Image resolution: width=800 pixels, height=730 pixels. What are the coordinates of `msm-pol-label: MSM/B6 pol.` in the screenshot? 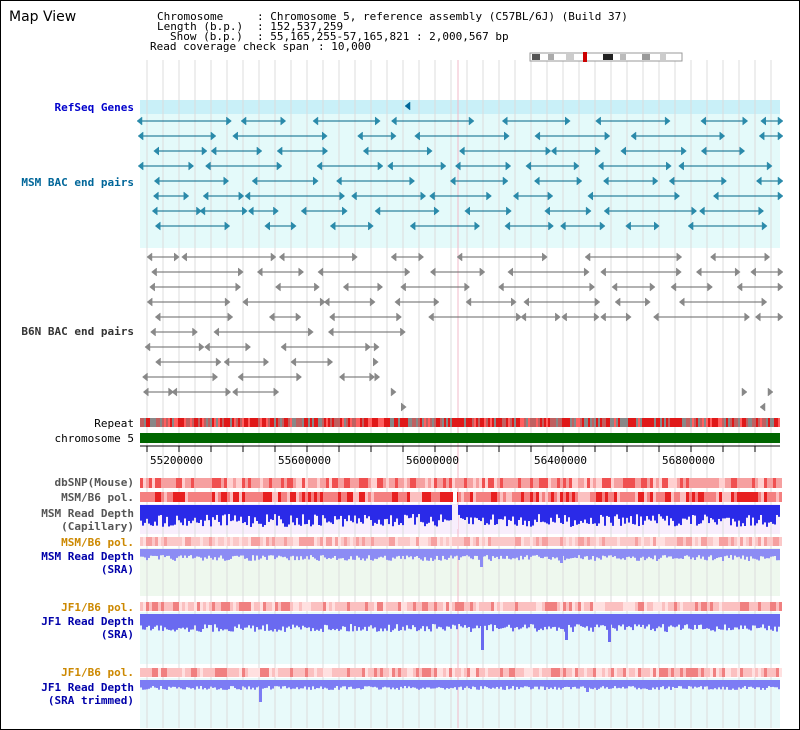 It's located at (97, 497).